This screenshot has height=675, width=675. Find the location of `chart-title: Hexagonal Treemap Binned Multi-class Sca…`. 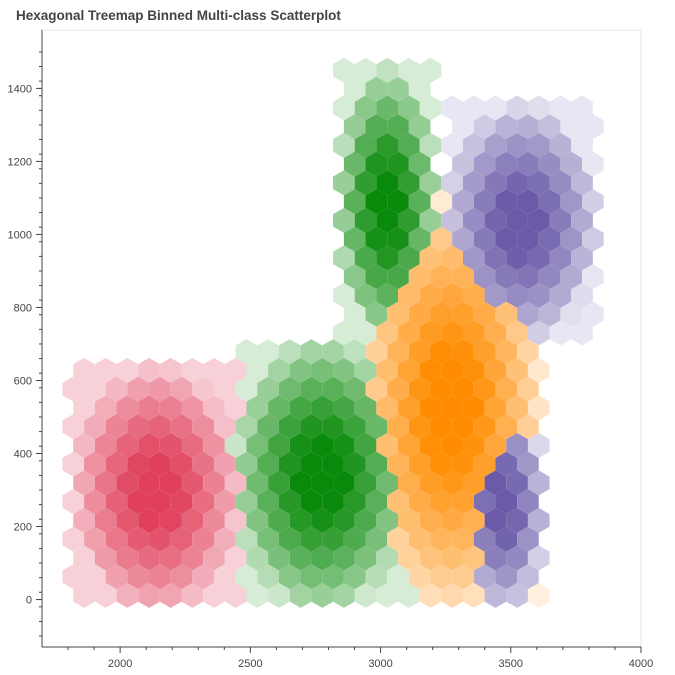

chart-title: Hexagonal Treemap Binned Multi-class Sca… is located at coordinates (178, 15).